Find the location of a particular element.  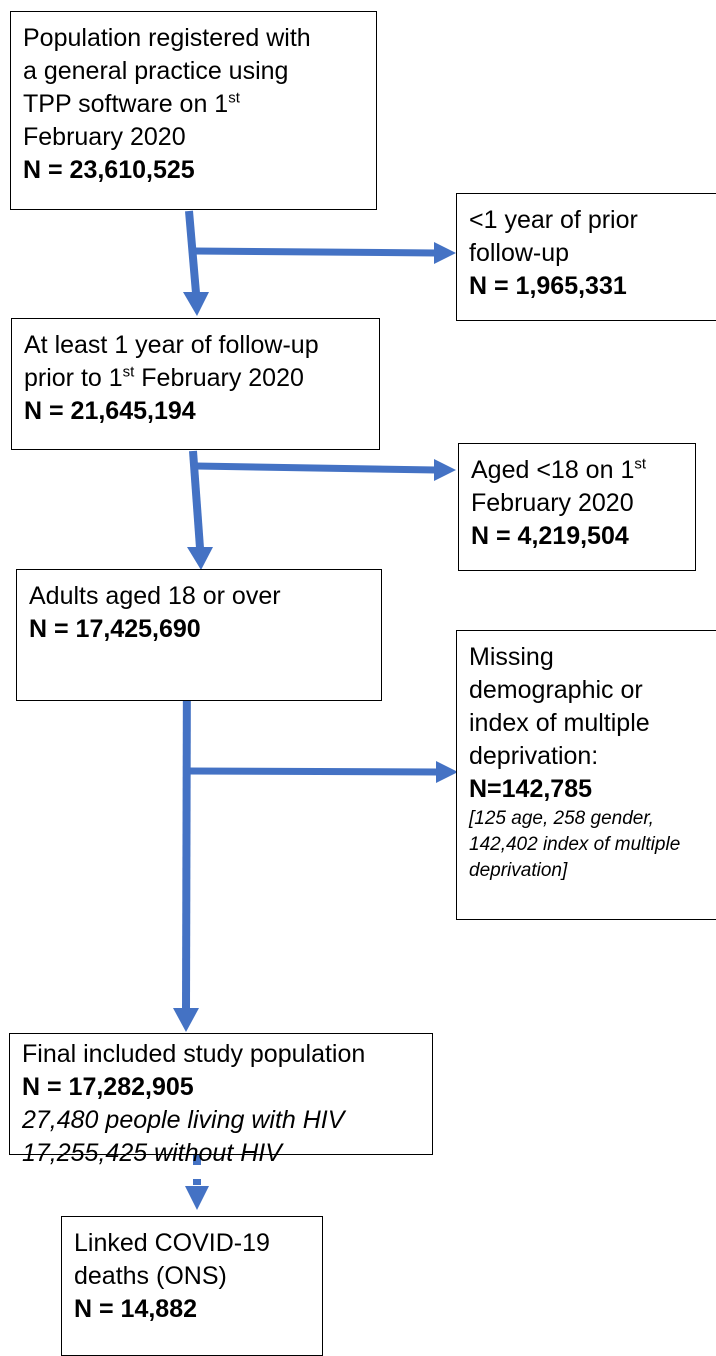

box2-line1: At least 1 year of follow-up is located at coordinates (171, 345).